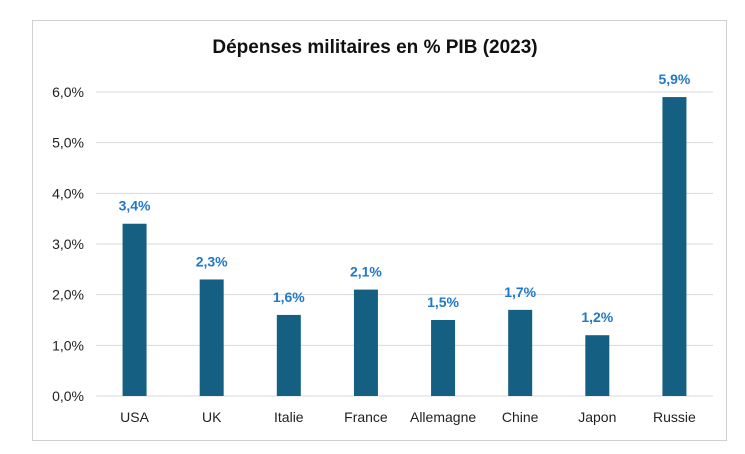 Image resolution: width=745 pixels, height=454 pixels. I want to click on bar-uk, so click(211, 337).